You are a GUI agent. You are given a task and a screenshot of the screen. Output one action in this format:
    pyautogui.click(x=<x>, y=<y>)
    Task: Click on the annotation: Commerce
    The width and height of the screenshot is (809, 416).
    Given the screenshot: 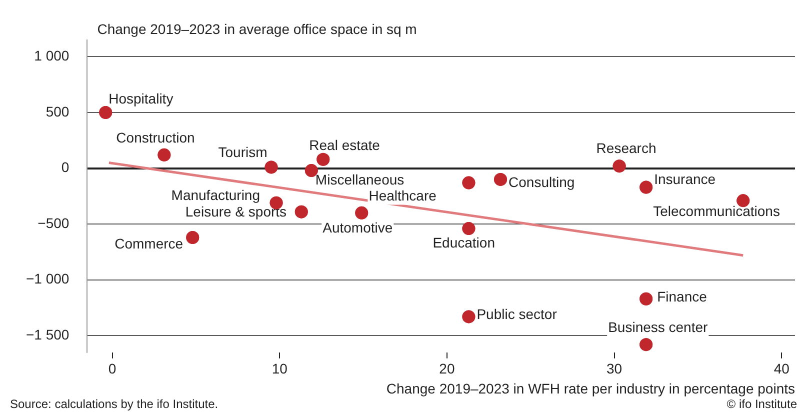 What is the action you would take?
    pyautogui.click(x=149, y=243)
    